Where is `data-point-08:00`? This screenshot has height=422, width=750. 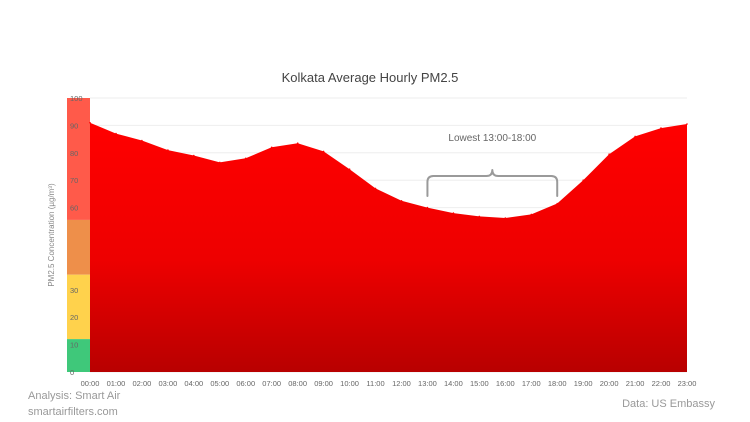 data-point-08:00 is located at coordinates (297, 143).